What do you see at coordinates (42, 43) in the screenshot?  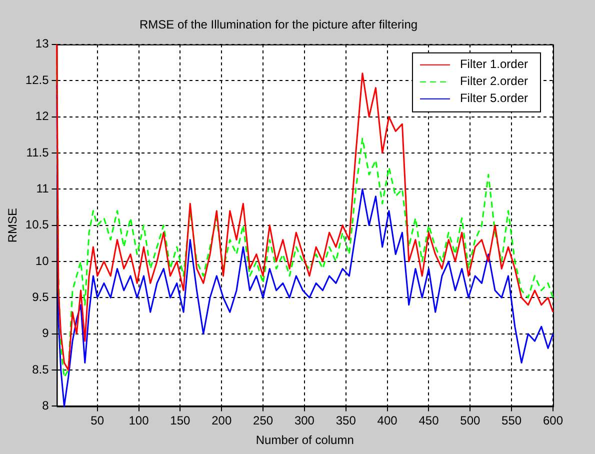 I see `y-tick-label: 13` at bounding box center [42, 43].